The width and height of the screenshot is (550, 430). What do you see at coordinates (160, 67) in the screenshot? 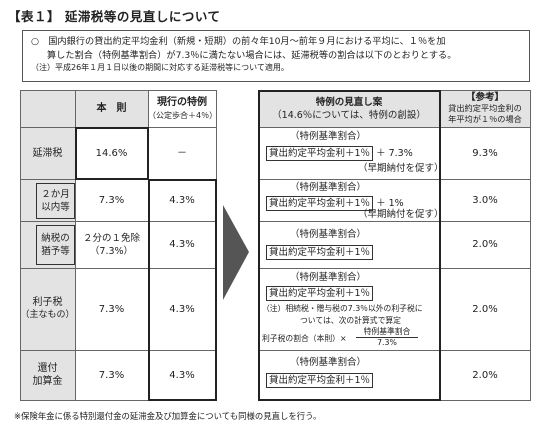
I see `note-line-3: （注）平成26年１月１日以後の期間に対応する延滞税等について適用。` at bounding box center [160, 67].